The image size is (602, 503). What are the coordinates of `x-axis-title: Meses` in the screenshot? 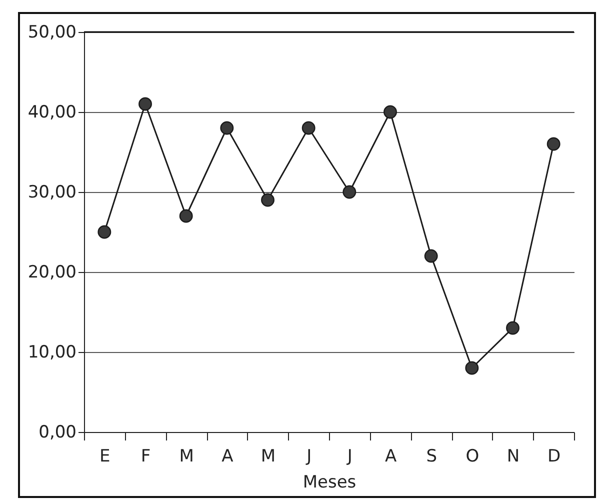 It's located at (329, 482).